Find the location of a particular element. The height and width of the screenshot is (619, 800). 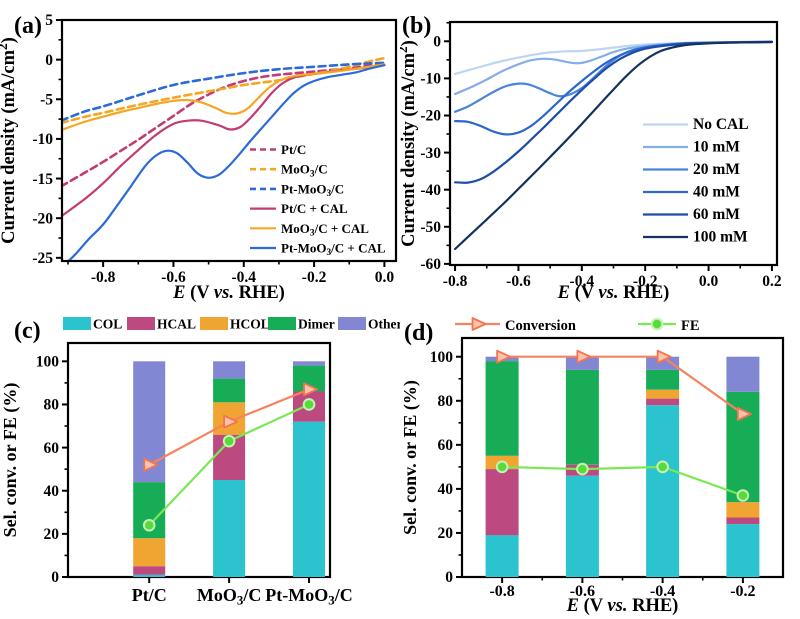

panel-label: (a) is located at coordinates (28, 26).